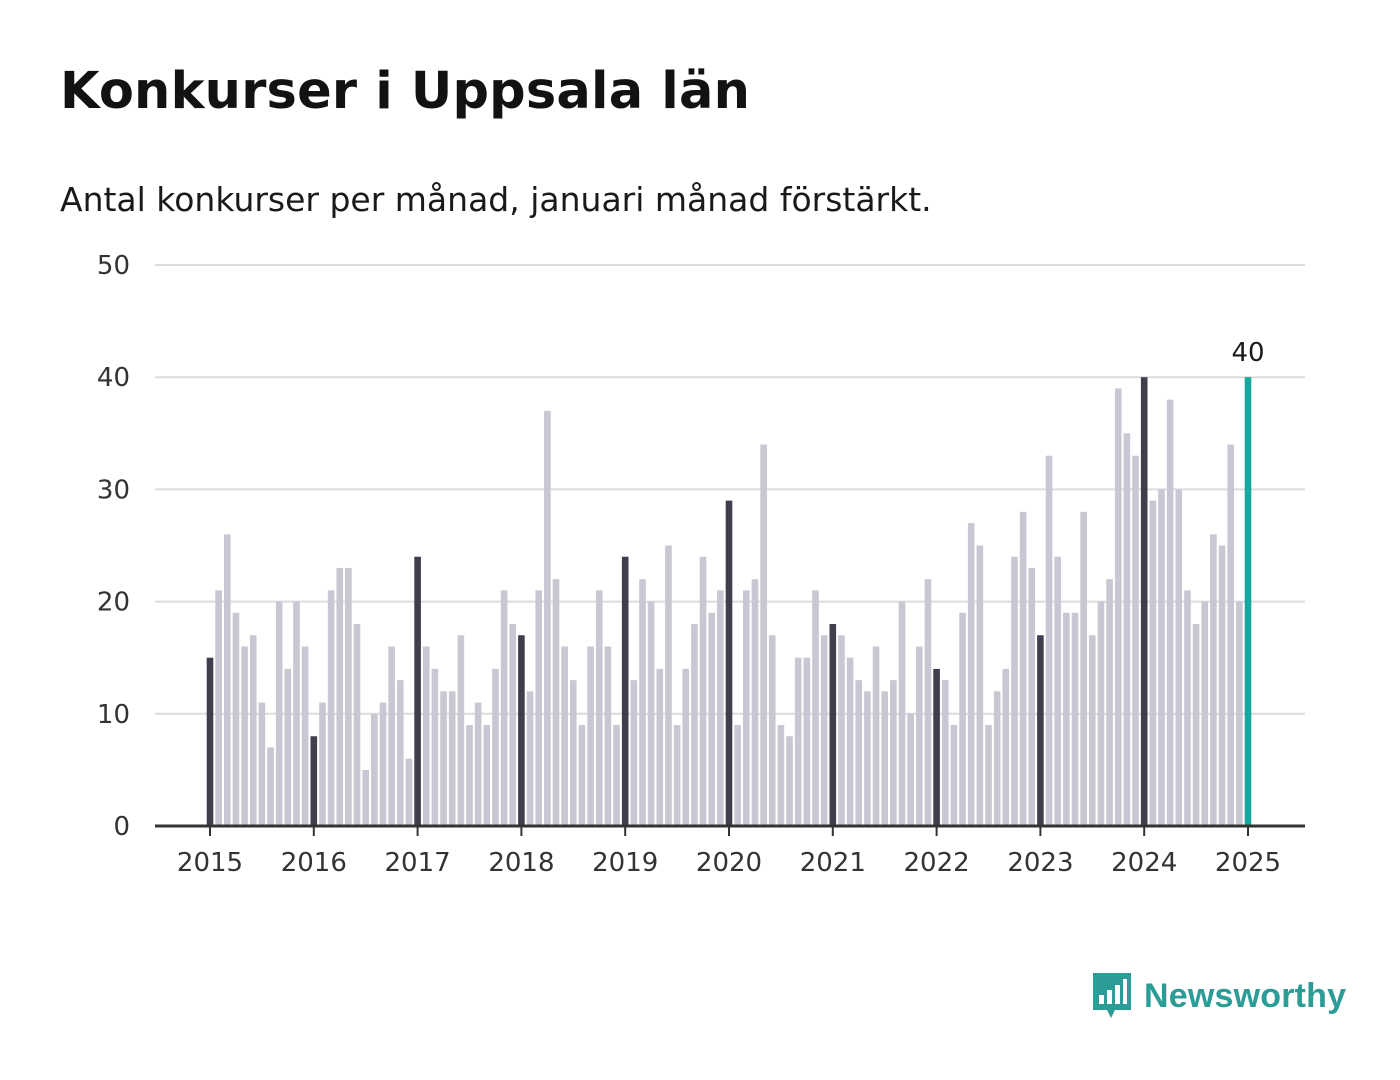 The height and width of the screenshot is (1080, 1400). I want to click on x-tick-label: 2020, so click(729, 863).